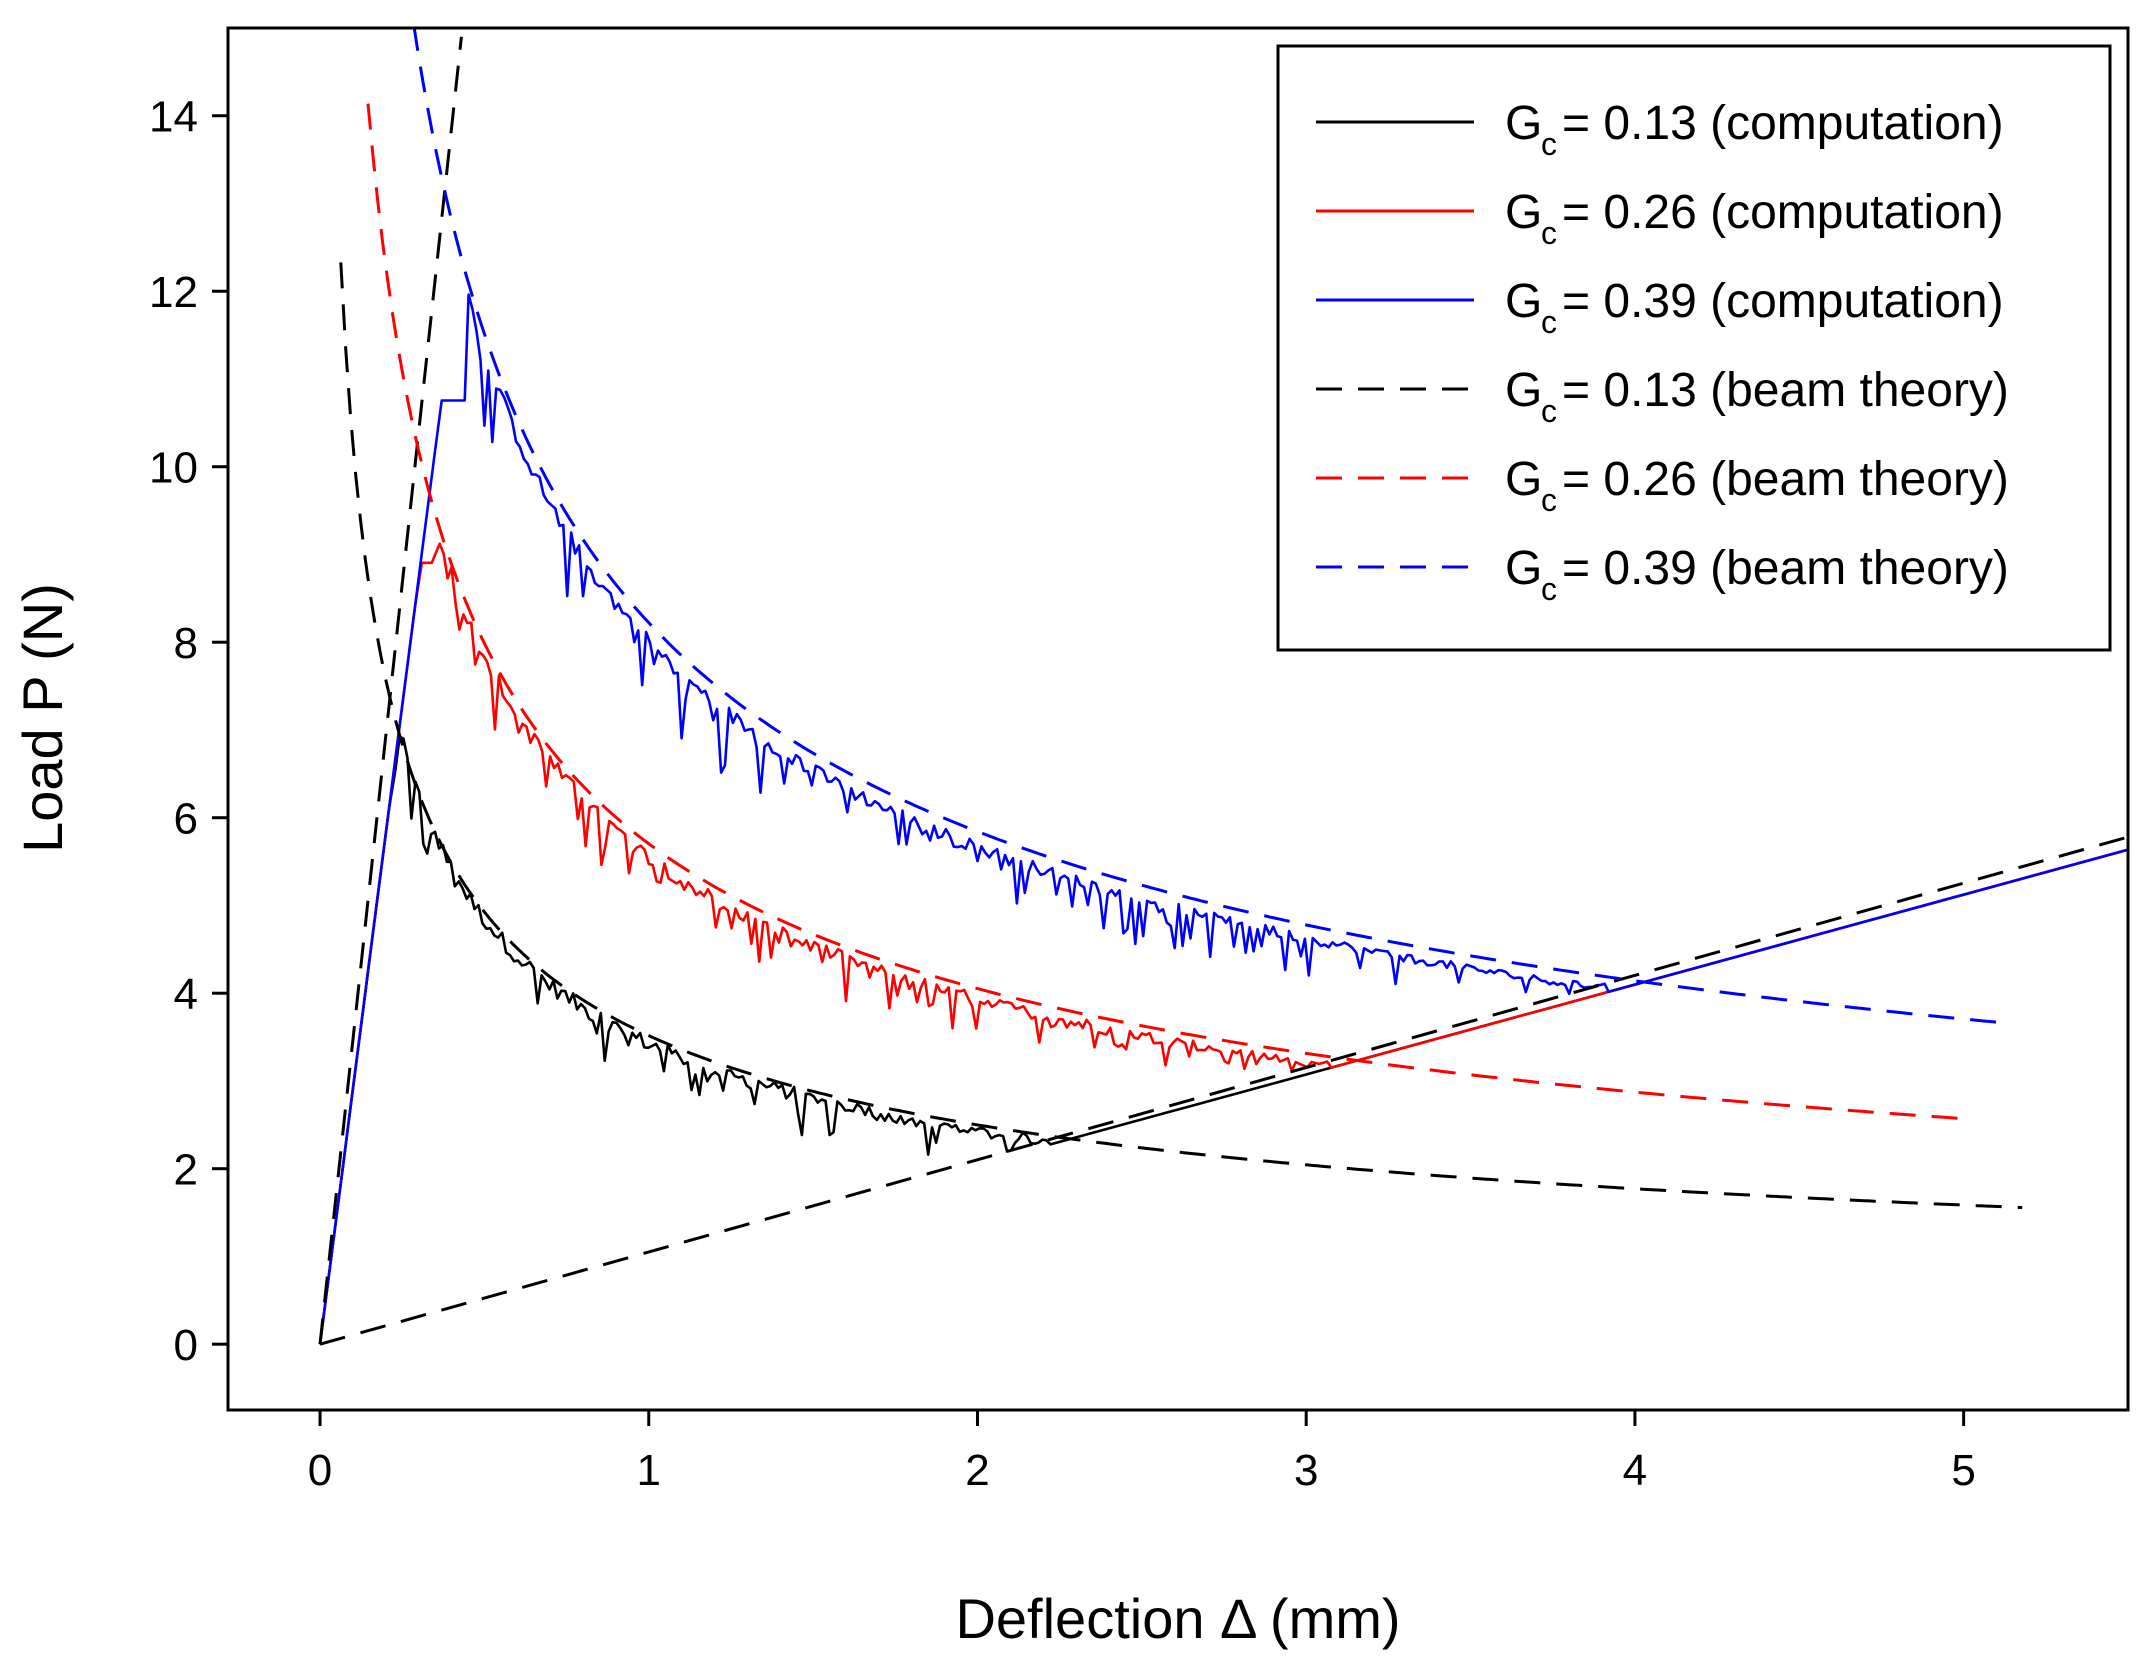 The width and height of the screenshot is (2146, 1659). I want to click on legend-label: = 0.26 (computation), so click(1783, 212).